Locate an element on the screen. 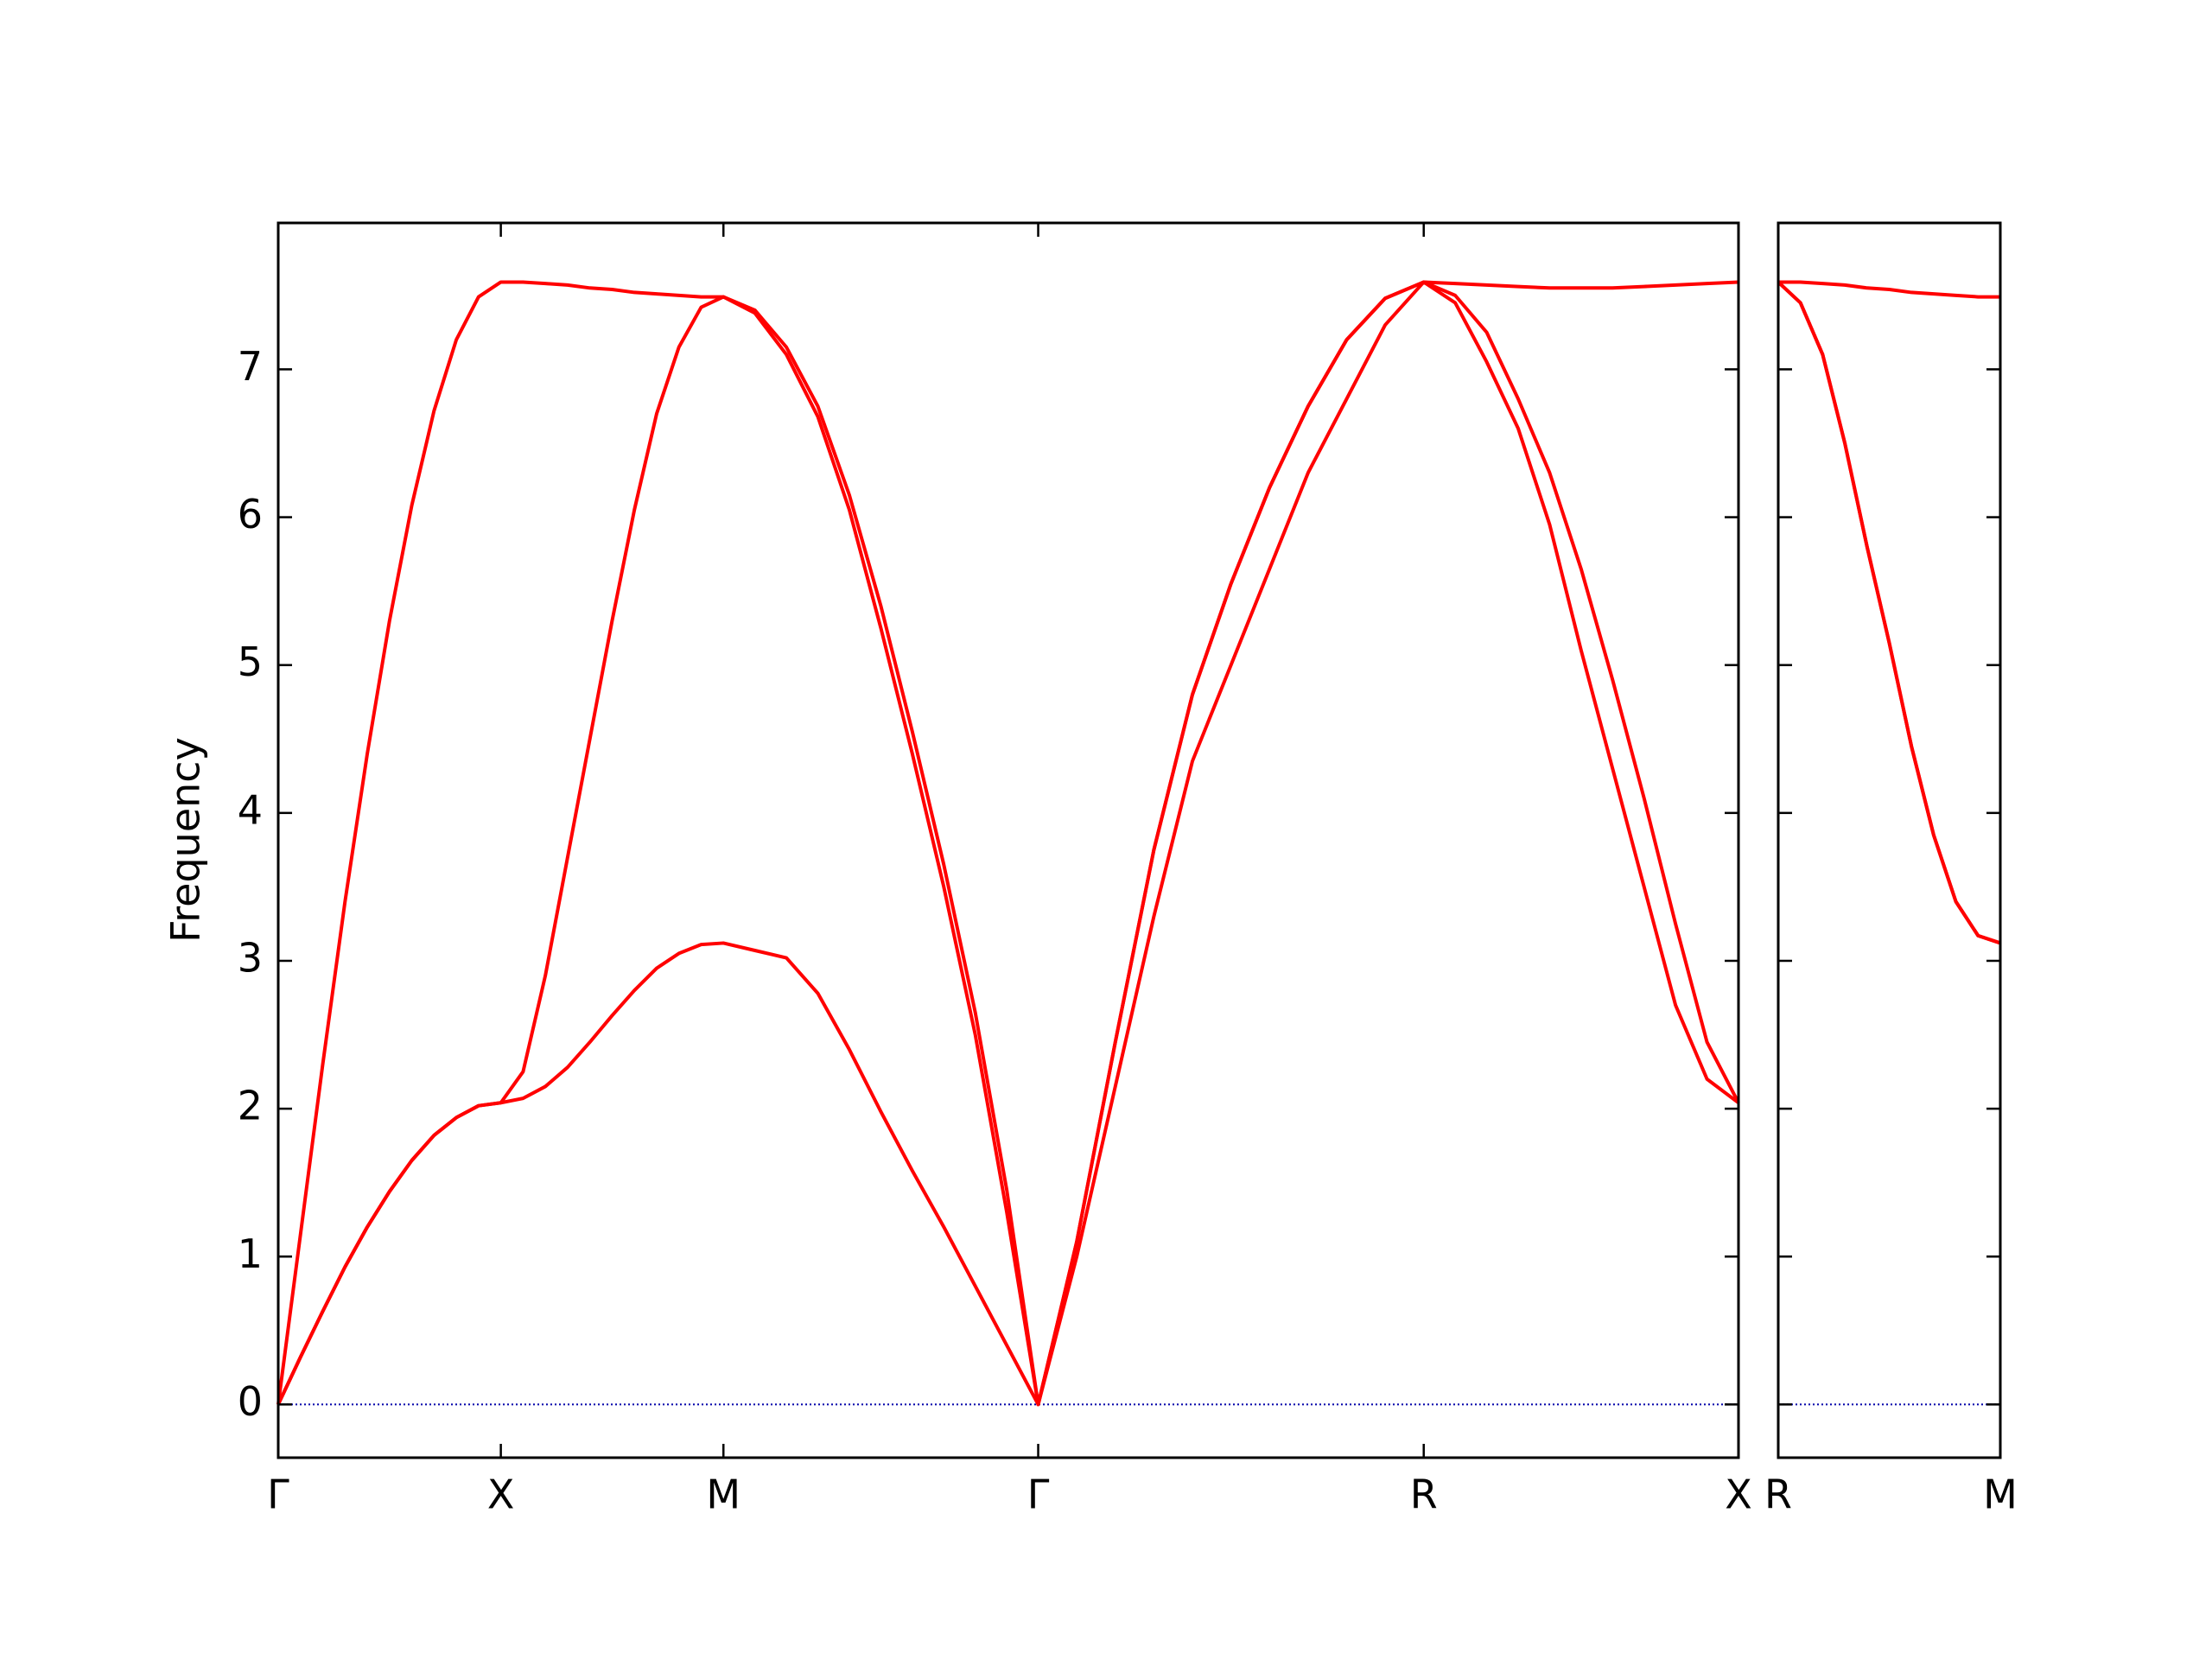 Image resolution: width=2212 pixels, height=1659 pixels. y-tick-label: 2 is located at coordinates (250, 1106).